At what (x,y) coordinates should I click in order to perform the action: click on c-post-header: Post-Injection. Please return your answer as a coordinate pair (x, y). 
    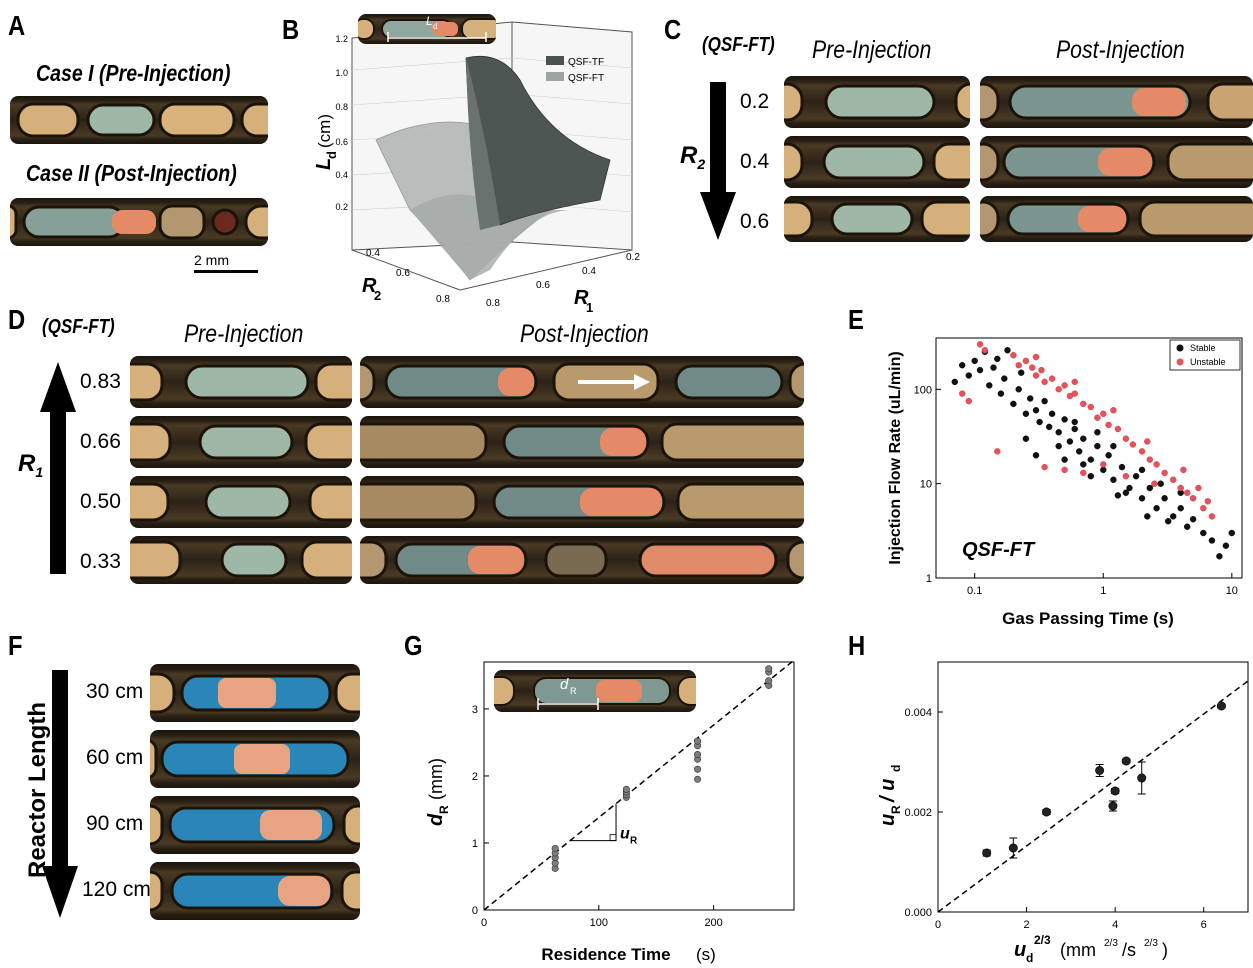
    Looking at the image, I should click on (1120, 50).